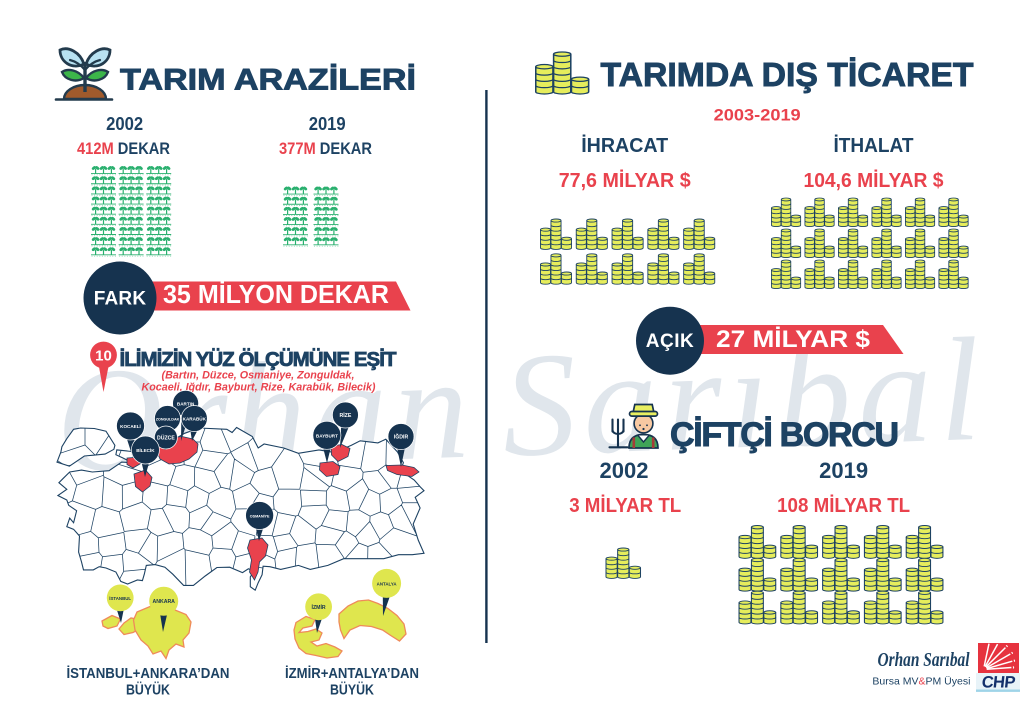 This screenshot has width=1032, height=715. Describe the element at coordinates (625, 180) in the screenshot. I see `svg-text: 77,6 MİLYAR $` at that location.